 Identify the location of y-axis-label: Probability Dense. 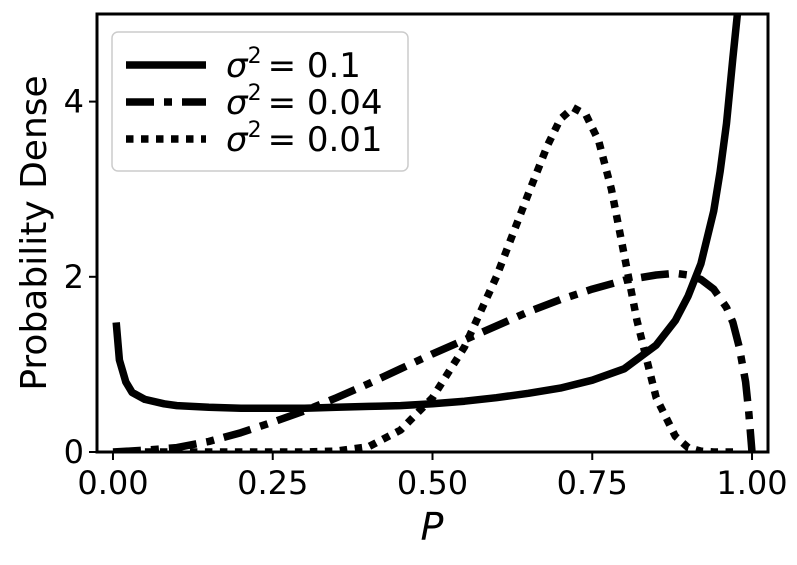
(34, 232).